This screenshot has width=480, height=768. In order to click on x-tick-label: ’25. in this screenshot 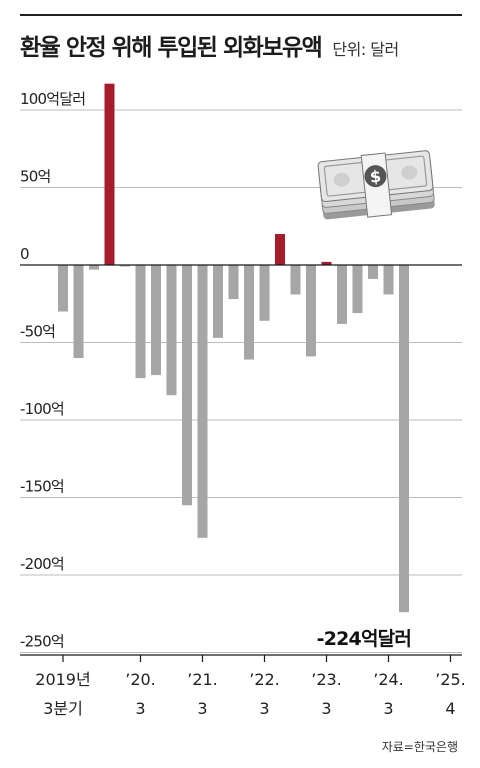, I will do `click(450, 679)`.